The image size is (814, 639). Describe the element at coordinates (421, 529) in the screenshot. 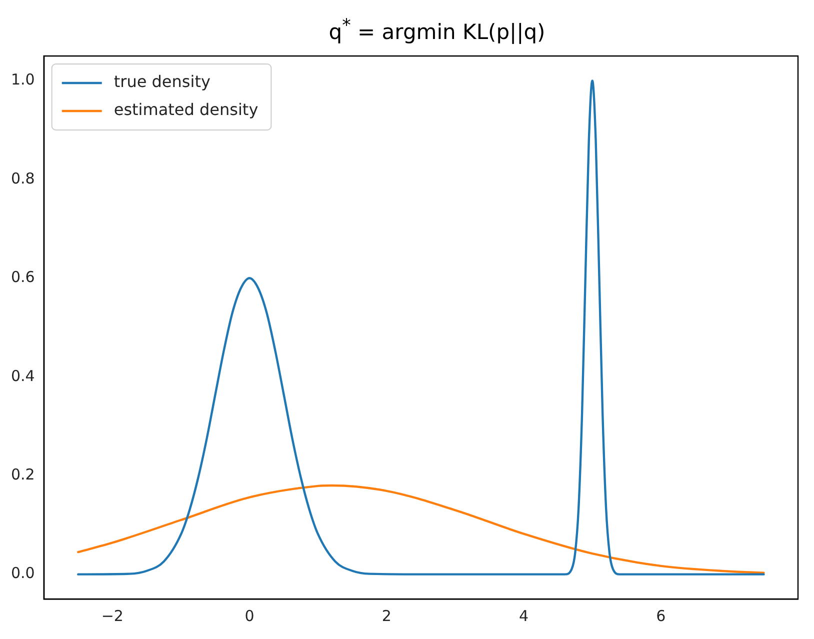

I see `line-series` at that location.